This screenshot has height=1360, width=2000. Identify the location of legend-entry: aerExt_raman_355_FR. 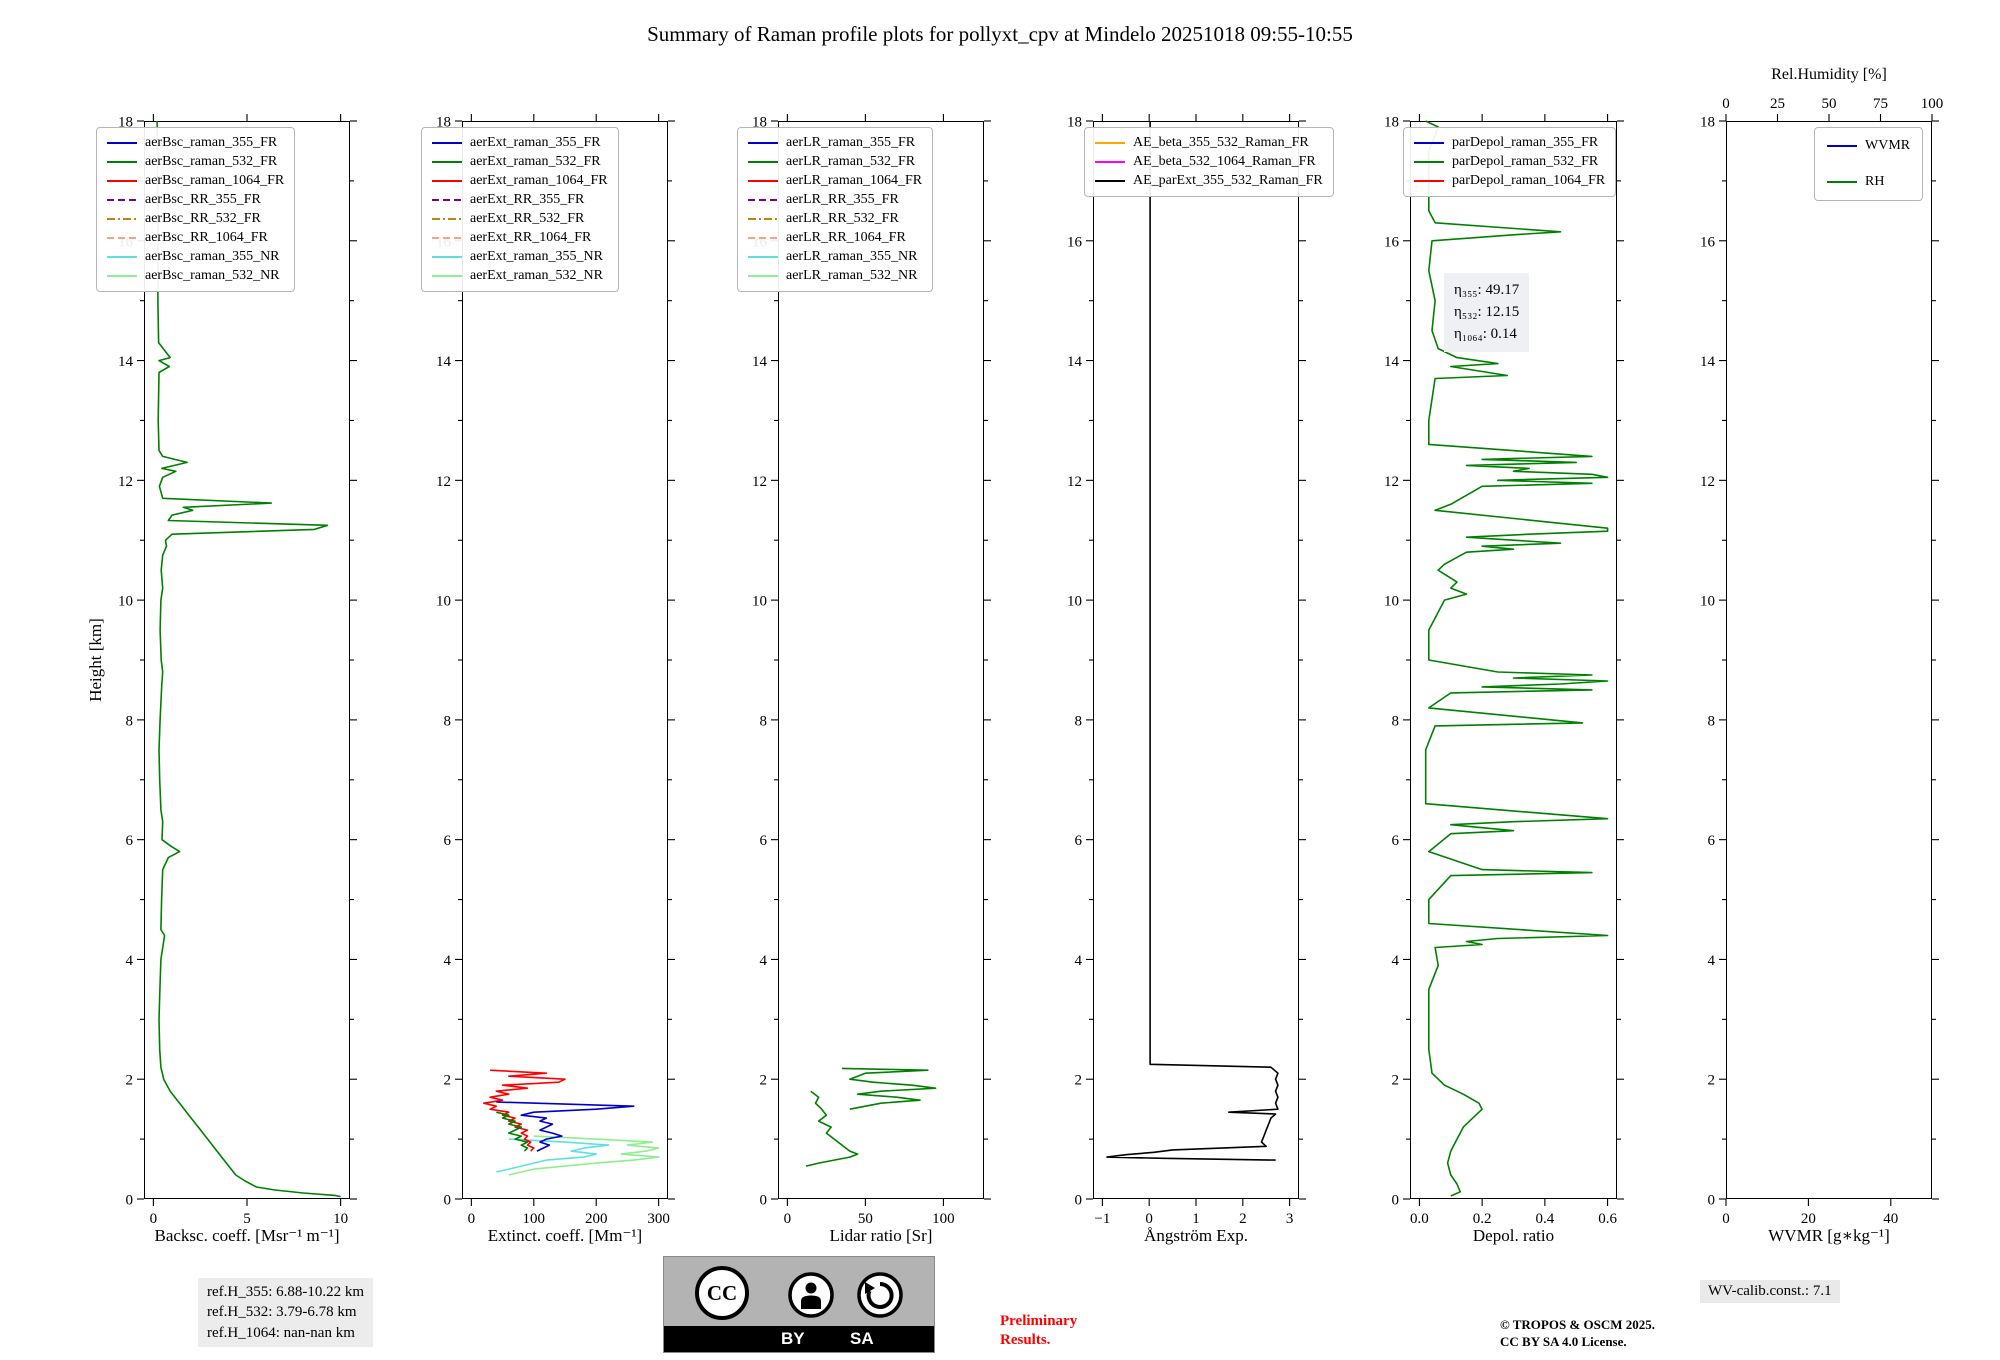
(520, 143).